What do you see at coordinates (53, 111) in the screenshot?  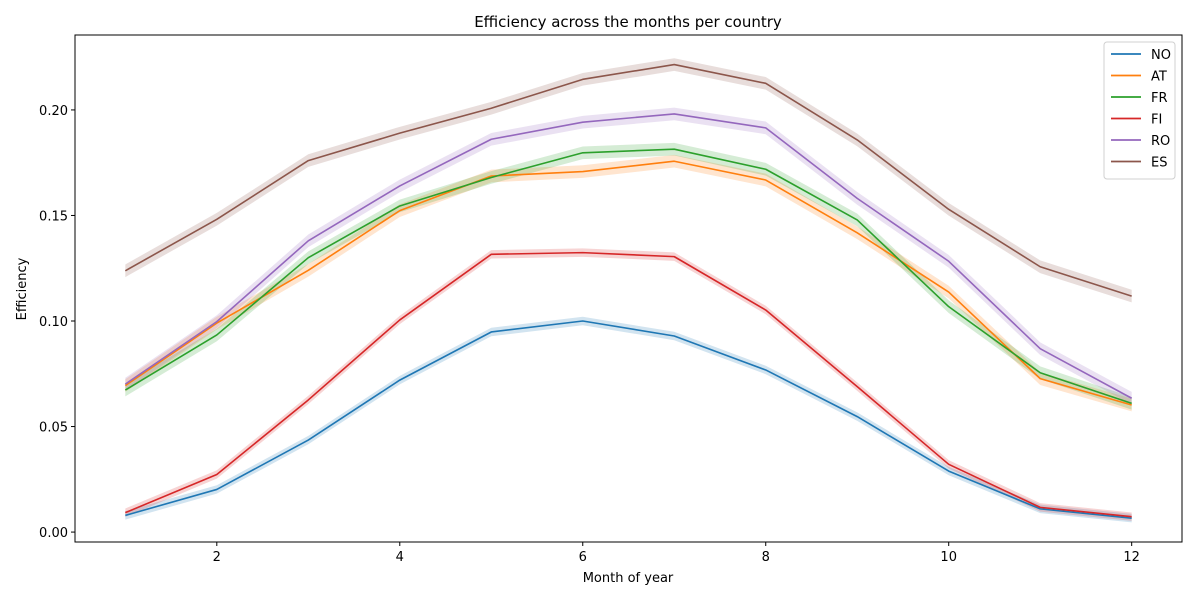 I see `y-tick-label: 0.20` at bounding box center [53, 111].